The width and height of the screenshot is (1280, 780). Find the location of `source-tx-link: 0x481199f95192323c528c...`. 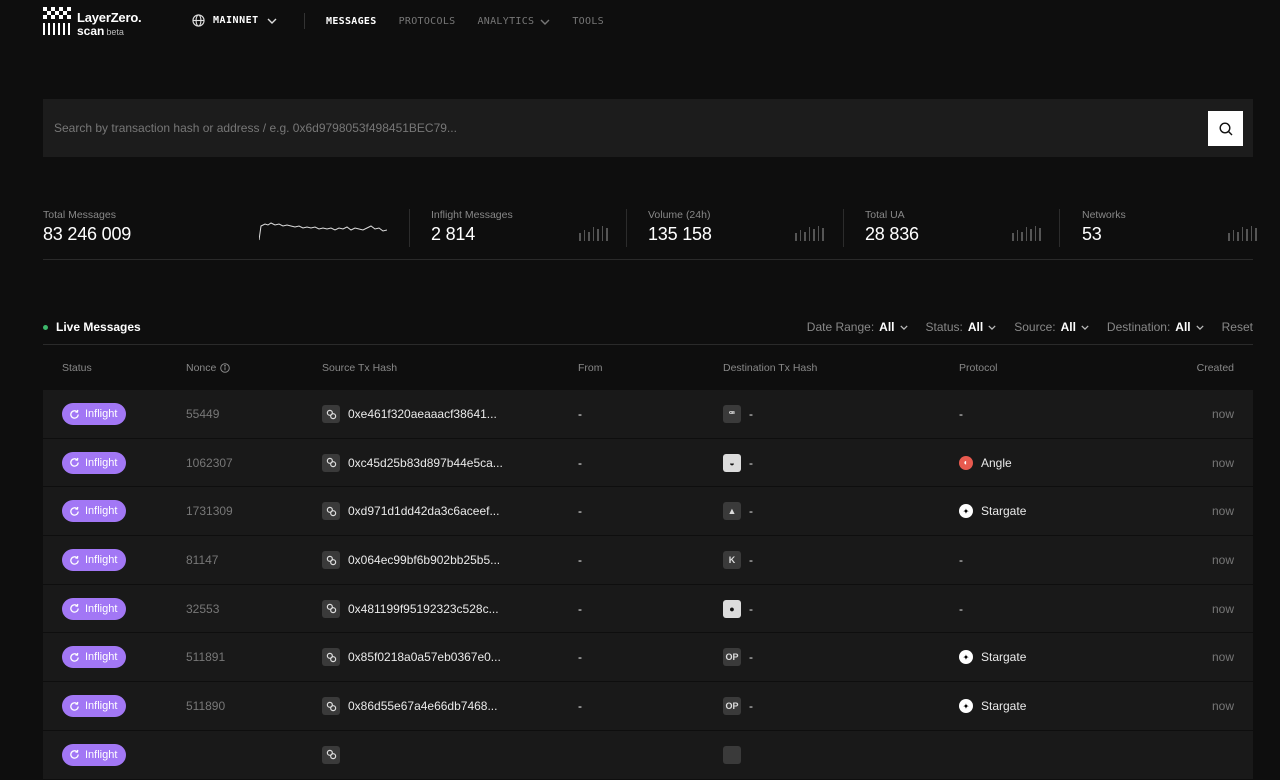

source-tx-link: 0x481199f95192323c528c... is located at coordinates (410, 608).